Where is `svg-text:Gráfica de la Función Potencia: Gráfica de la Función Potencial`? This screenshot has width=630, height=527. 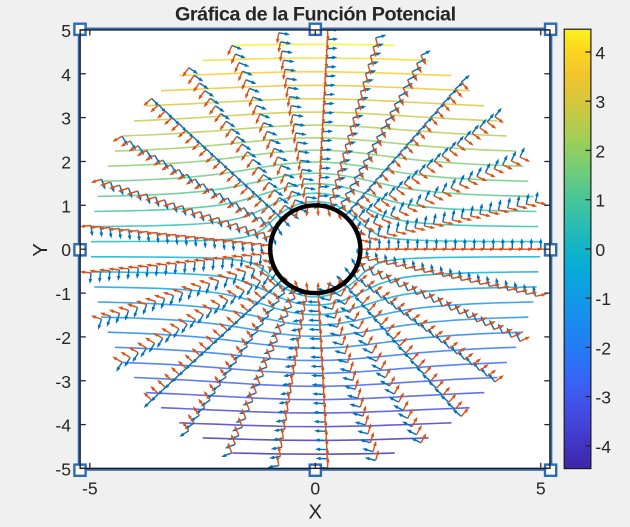 svg-text:Gráfica de la Función Potencia: Gráfica de la Función Potencial is located at coordinates (315, 15).